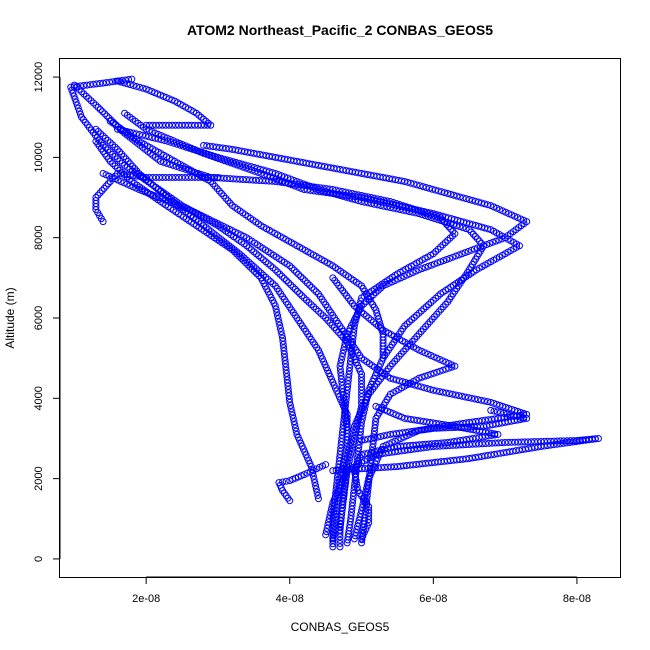  I want to click on y-tick-label: 4000, so click(39, 398).